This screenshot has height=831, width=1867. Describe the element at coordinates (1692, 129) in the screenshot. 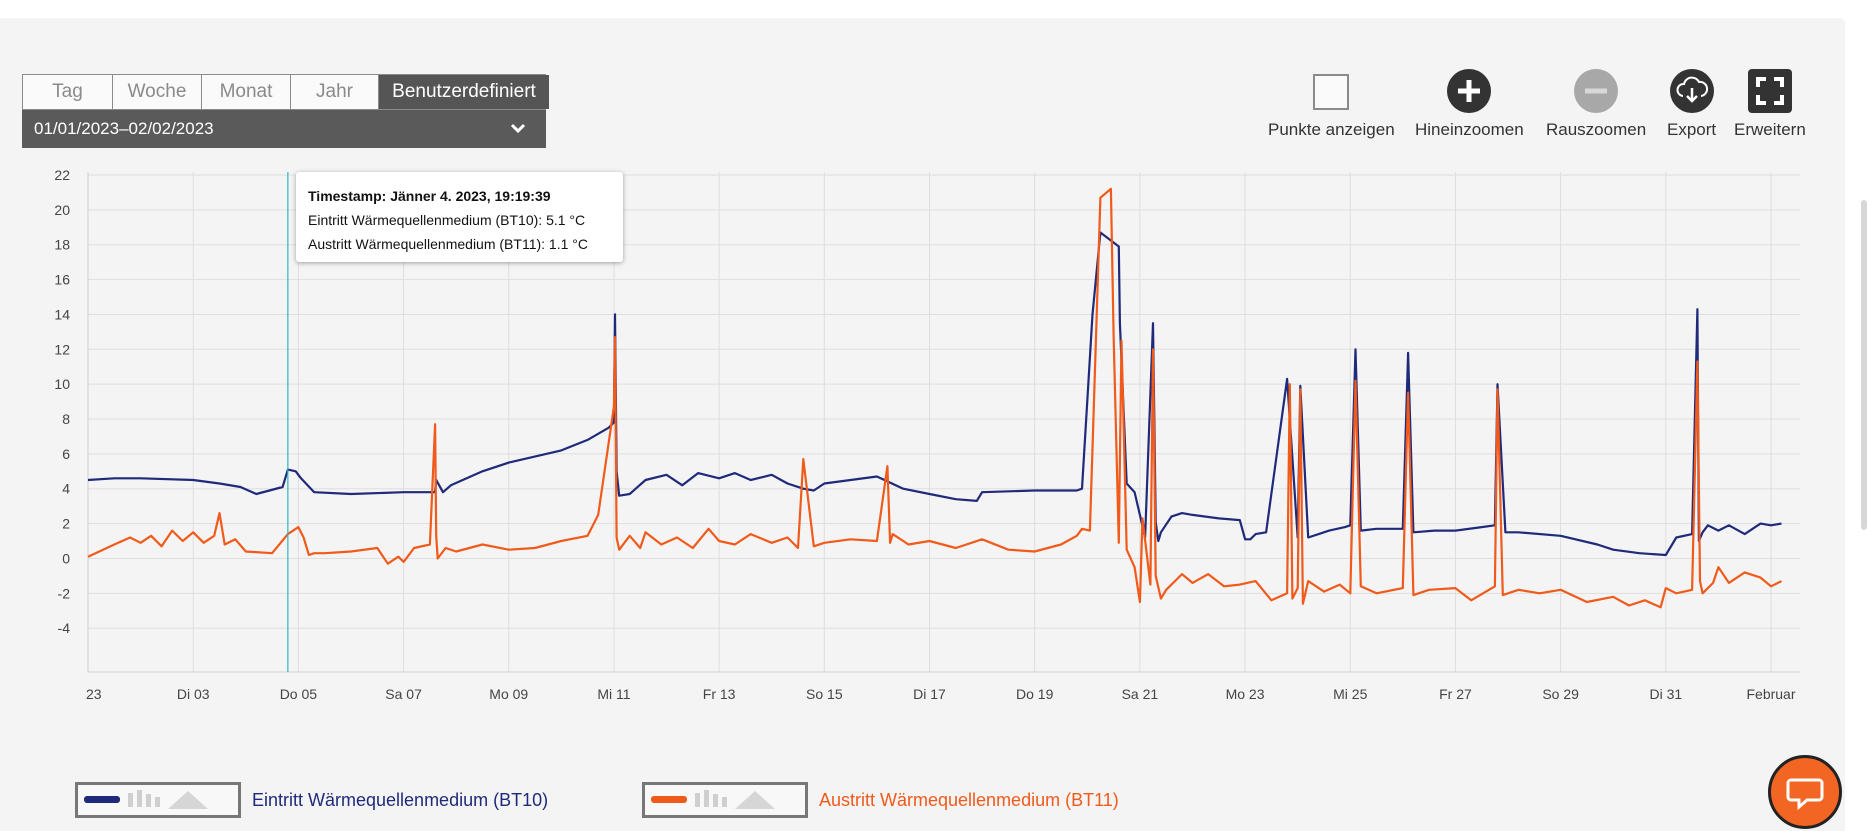

I see `export-label: Export` at that location.